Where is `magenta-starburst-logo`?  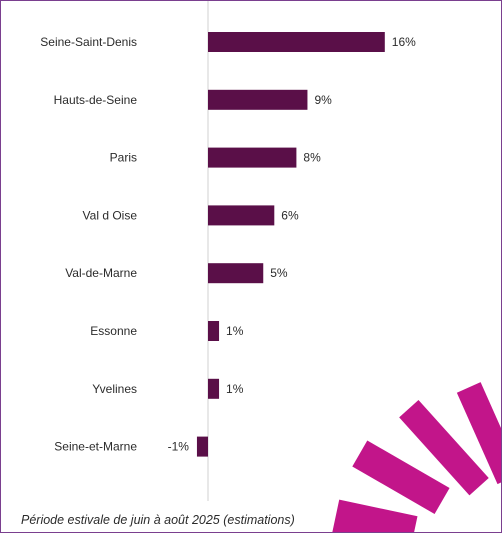
magenta-starburst-logo is located at coordinates (416, 457).